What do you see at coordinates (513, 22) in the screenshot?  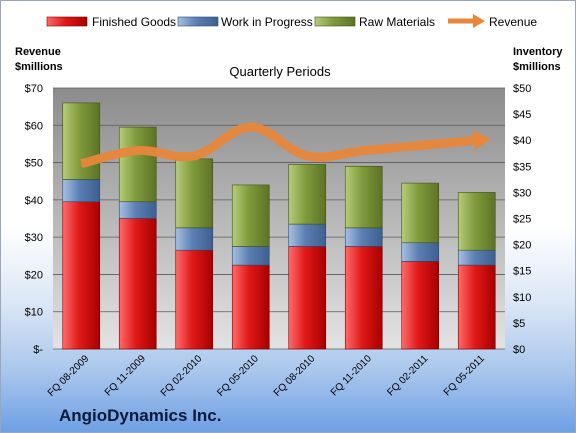 I see `legend-label-revenue: Revenue` at bounding box center [513, 22].